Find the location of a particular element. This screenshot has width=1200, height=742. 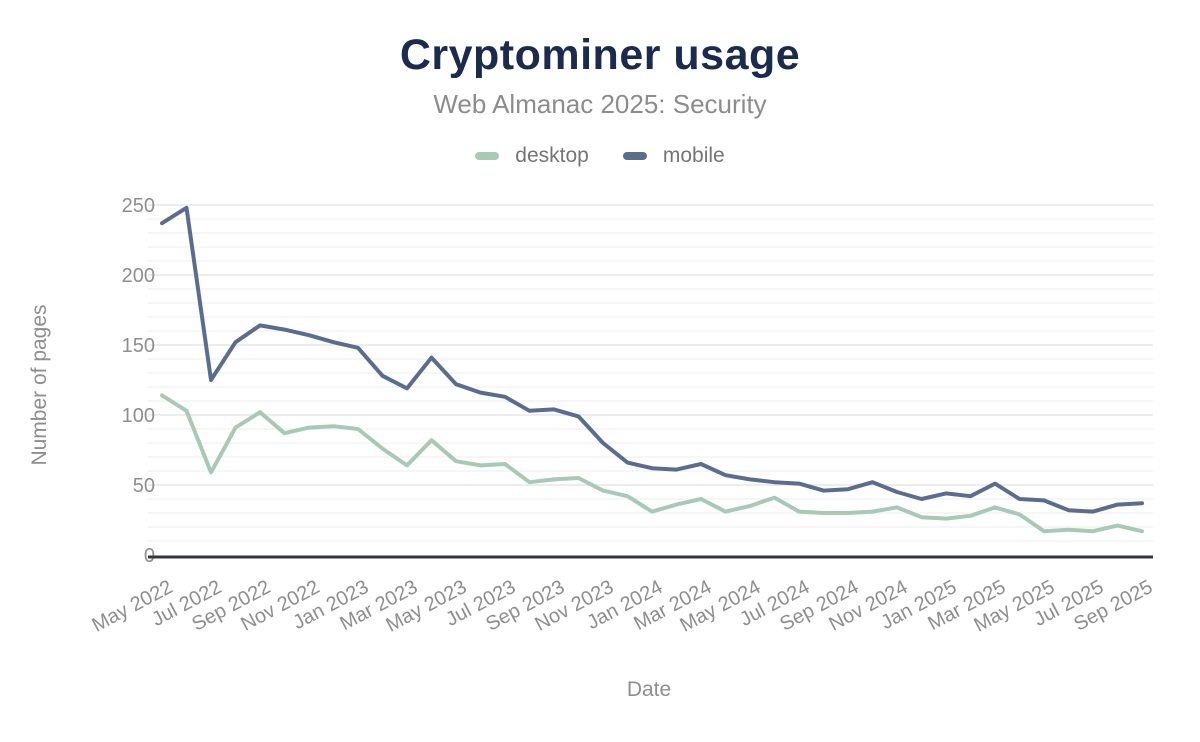

desktop-series-swatch is located at coordinates (487, 156).